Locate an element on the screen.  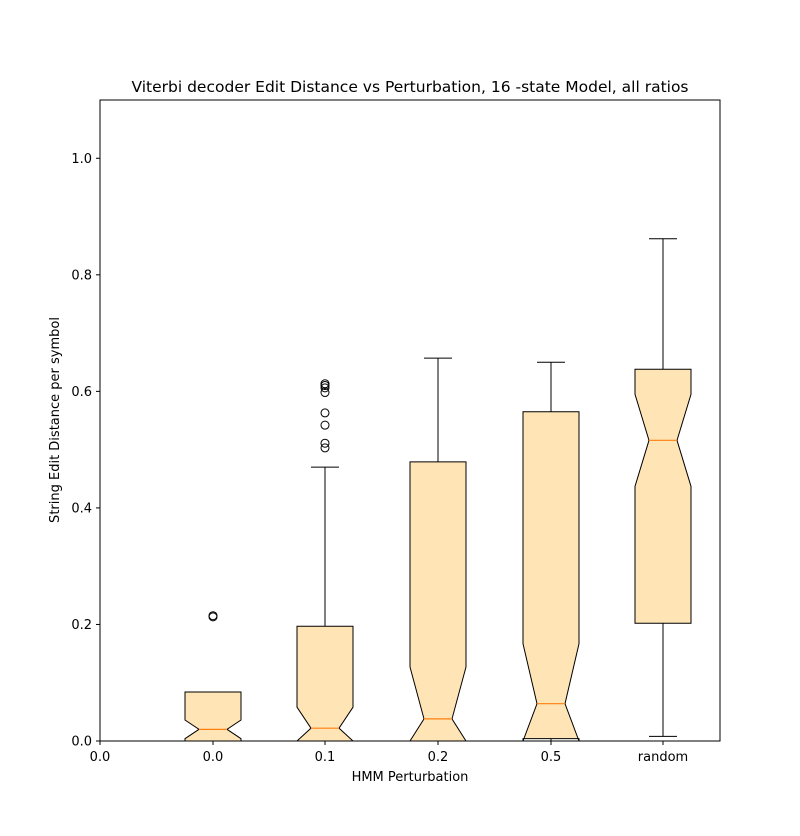
y-tick-label: 0.4 is located at coordinates (81, 508).